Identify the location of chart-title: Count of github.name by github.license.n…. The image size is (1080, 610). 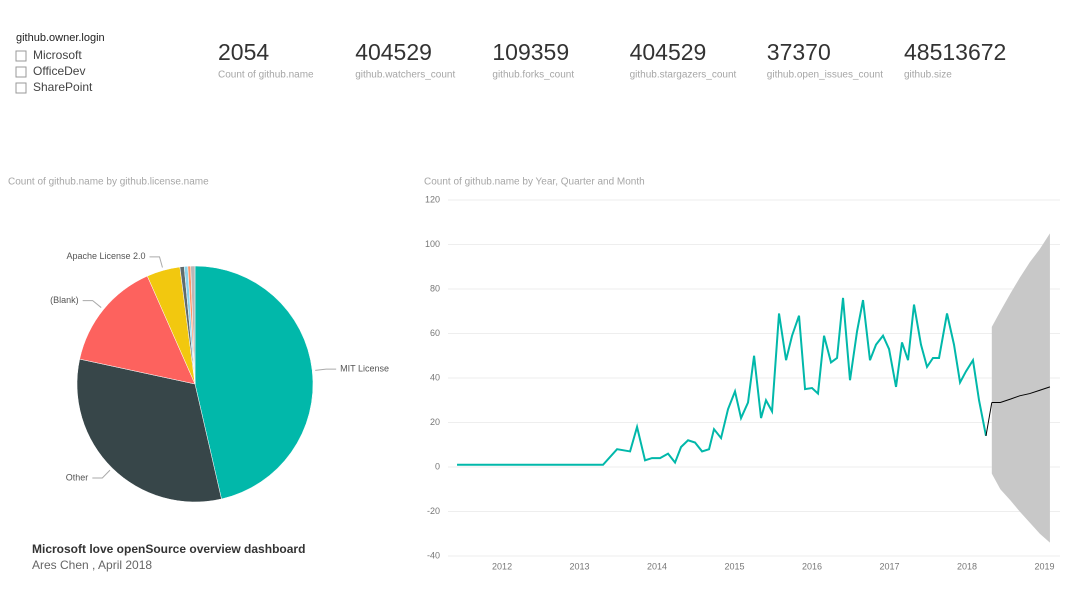
(108, 182).